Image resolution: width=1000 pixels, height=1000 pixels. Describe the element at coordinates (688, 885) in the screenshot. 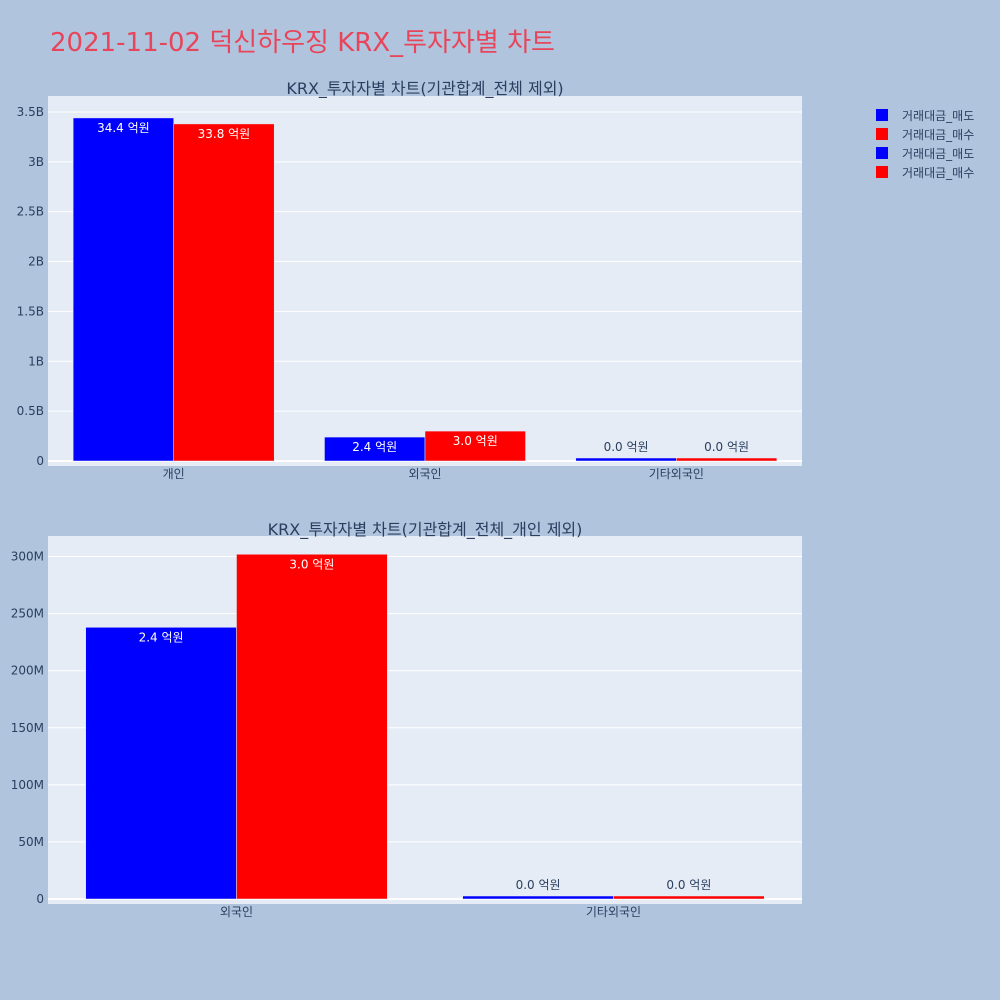

I see `data-label-2-2-2: 0.0 억원` at that location.